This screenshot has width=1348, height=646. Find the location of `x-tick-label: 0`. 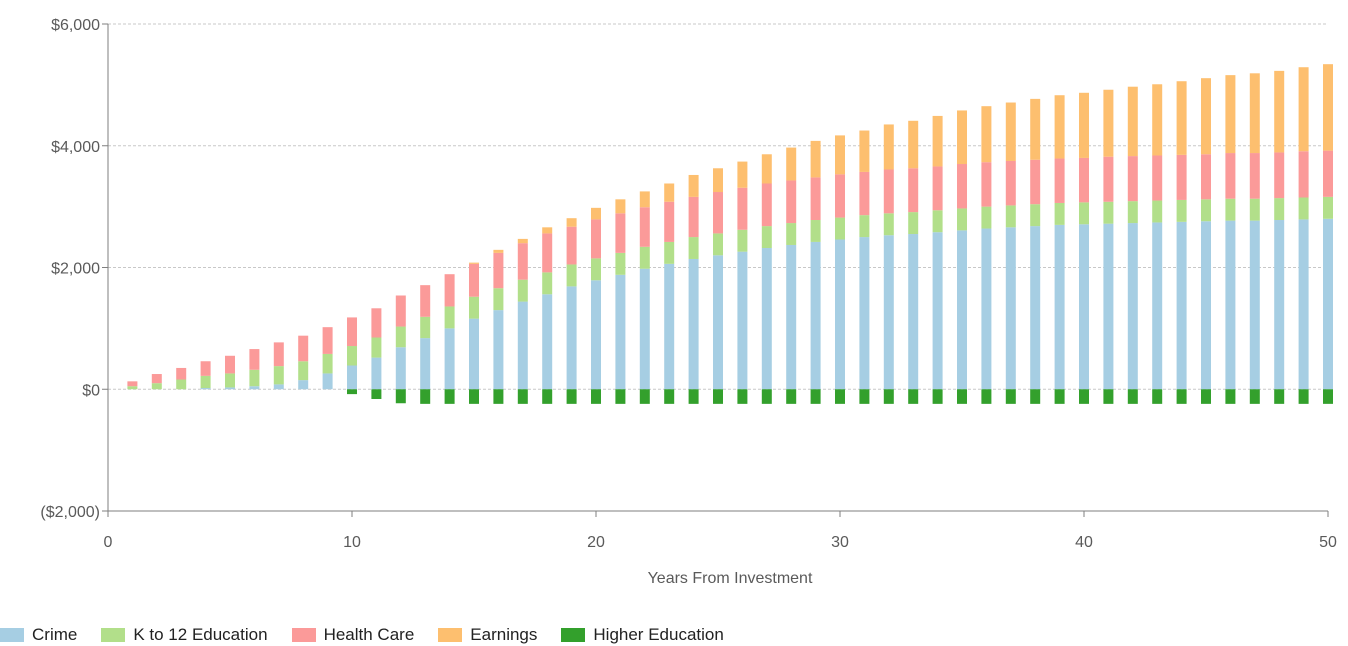

x-tick-label: 0 is located at coordinates (108, 542).